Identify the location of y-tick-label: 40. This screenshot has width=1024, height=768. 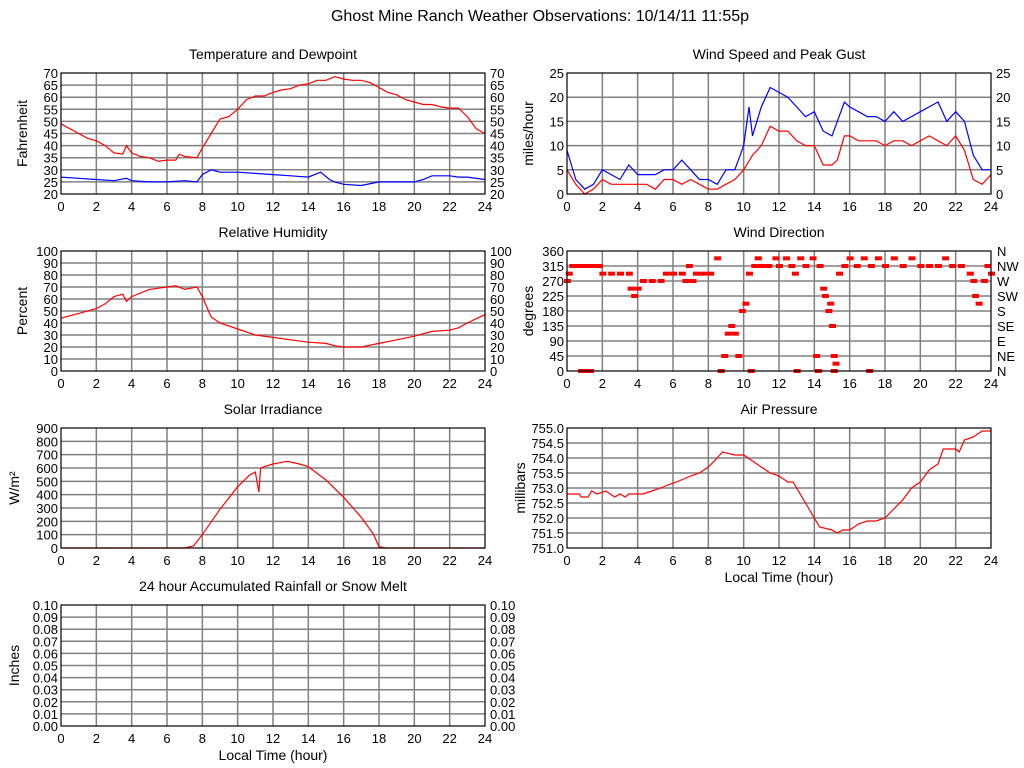
(51, 146).